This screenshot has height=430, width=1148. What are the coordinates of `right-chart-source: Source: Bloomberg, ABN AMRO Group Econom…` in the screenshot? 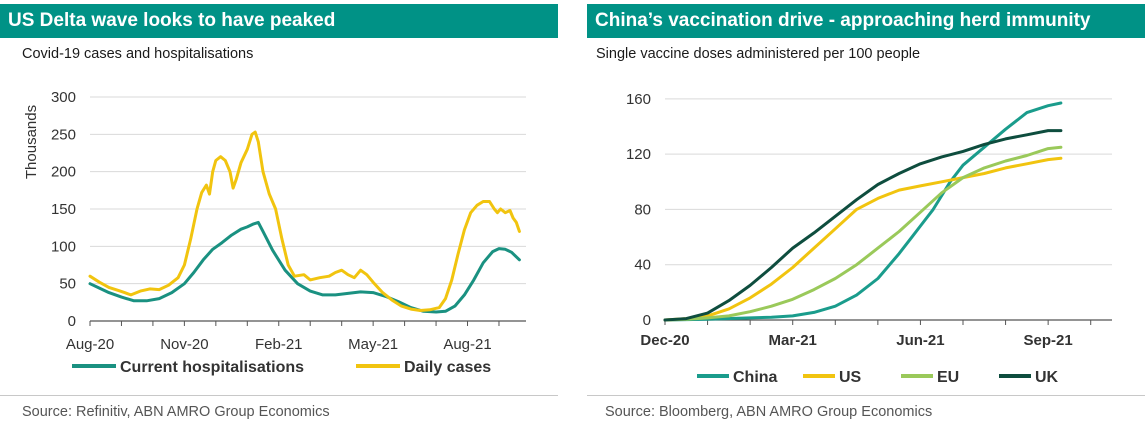 It's located at (769, 412).